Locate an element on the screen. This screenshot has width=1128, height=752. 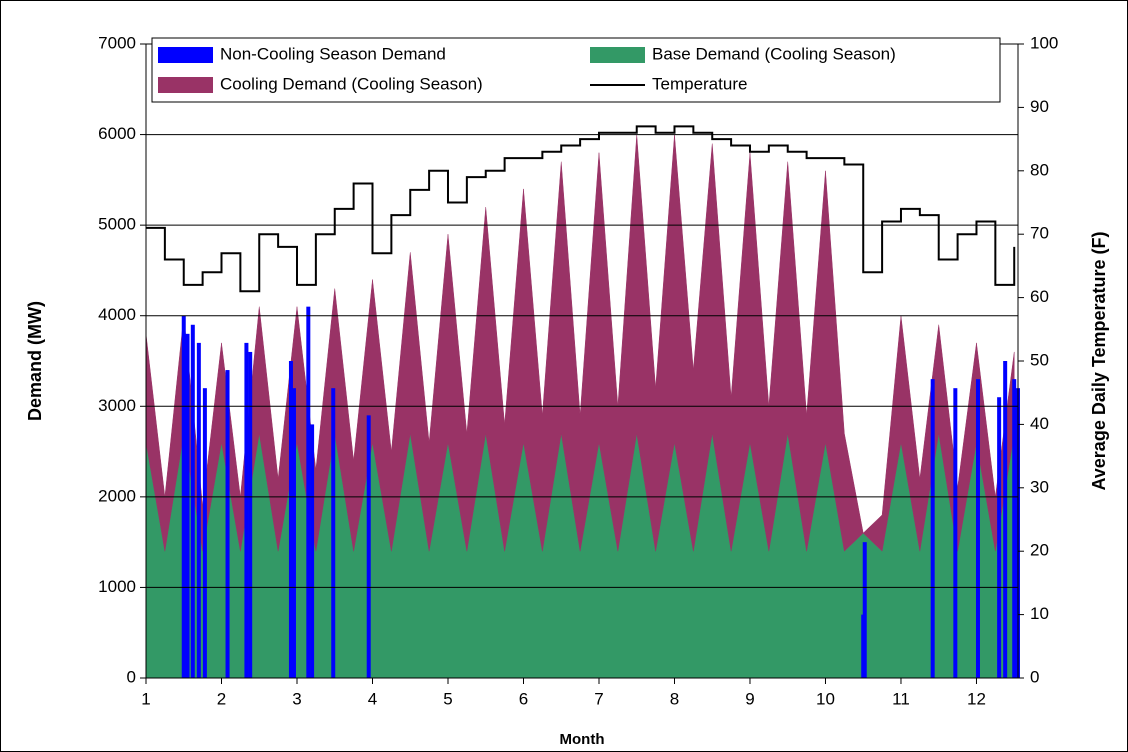
x-tick-label: 2 is located at coordinates (221, 698).